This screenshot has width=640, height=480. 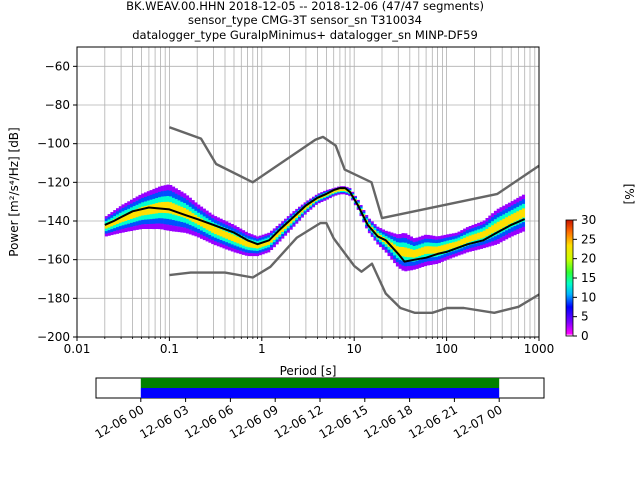 I want to click on y-tick-label: −180, so click(x=53, y=298).